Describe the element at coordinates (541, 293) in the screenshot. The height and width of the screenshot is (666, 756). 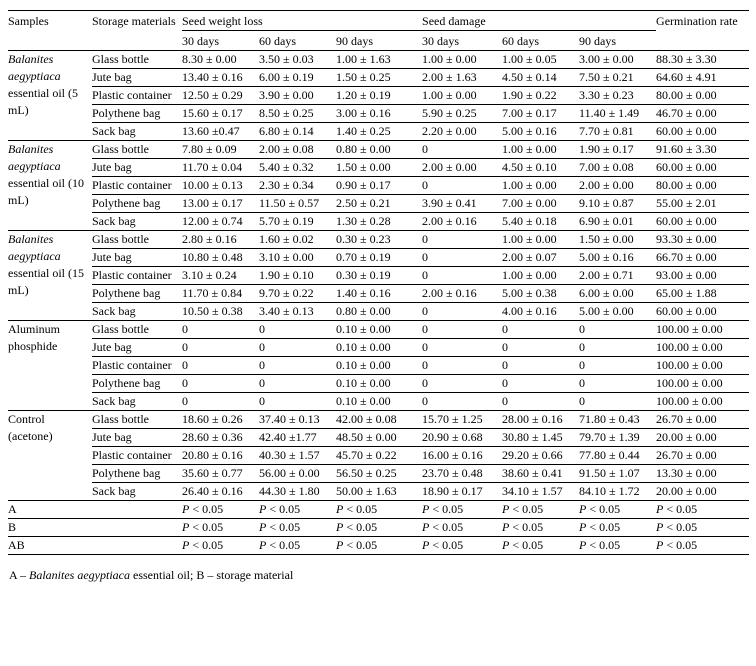
I see `value-cell: 5.00 ± 0.38` at that location.